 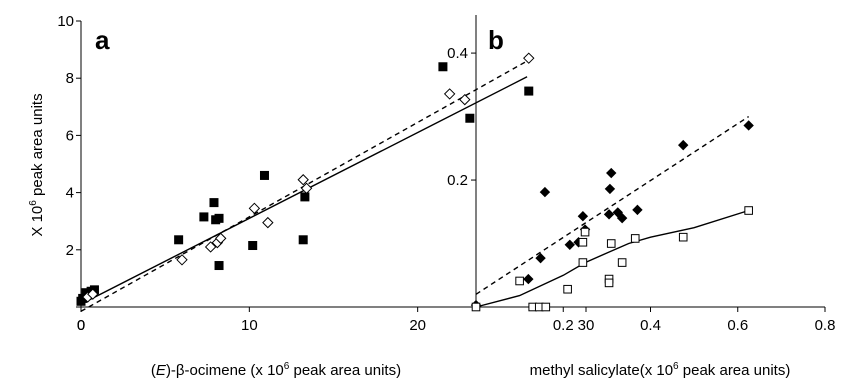 I want to click on y-tick-label: 8, so click(x=70, y=78).